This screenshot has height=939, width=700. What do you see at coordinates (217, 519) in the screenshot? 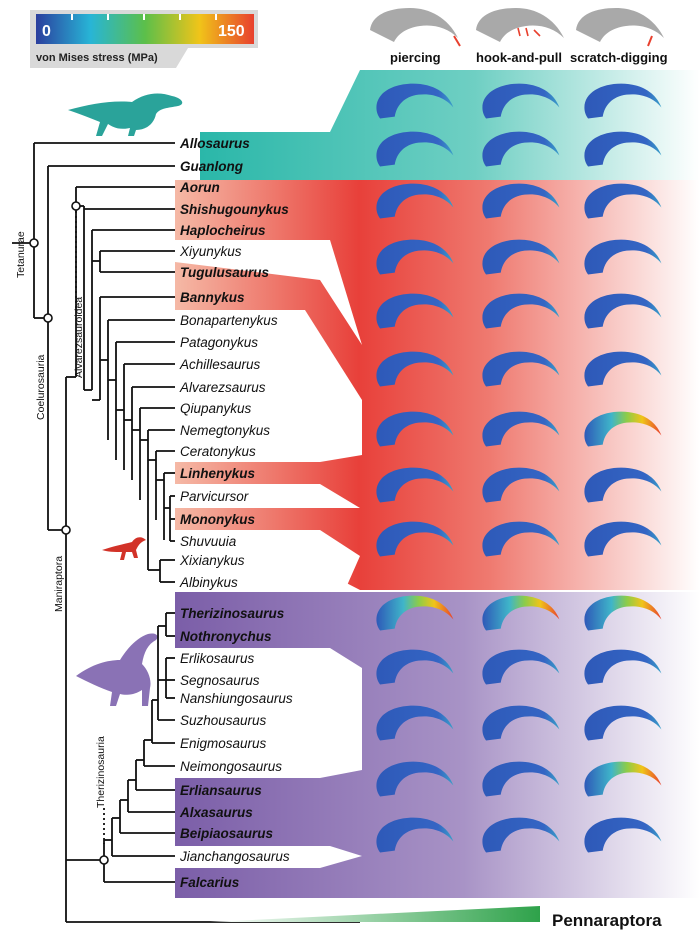
I see `taxon-label: Mononykus` at bounding box center [217, 519].